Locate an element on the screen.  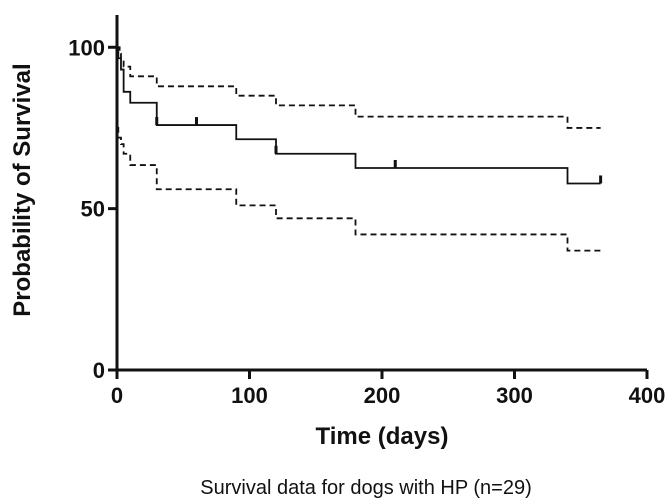
x-axis-title: Time (days) is located at coordinates (382, 436).